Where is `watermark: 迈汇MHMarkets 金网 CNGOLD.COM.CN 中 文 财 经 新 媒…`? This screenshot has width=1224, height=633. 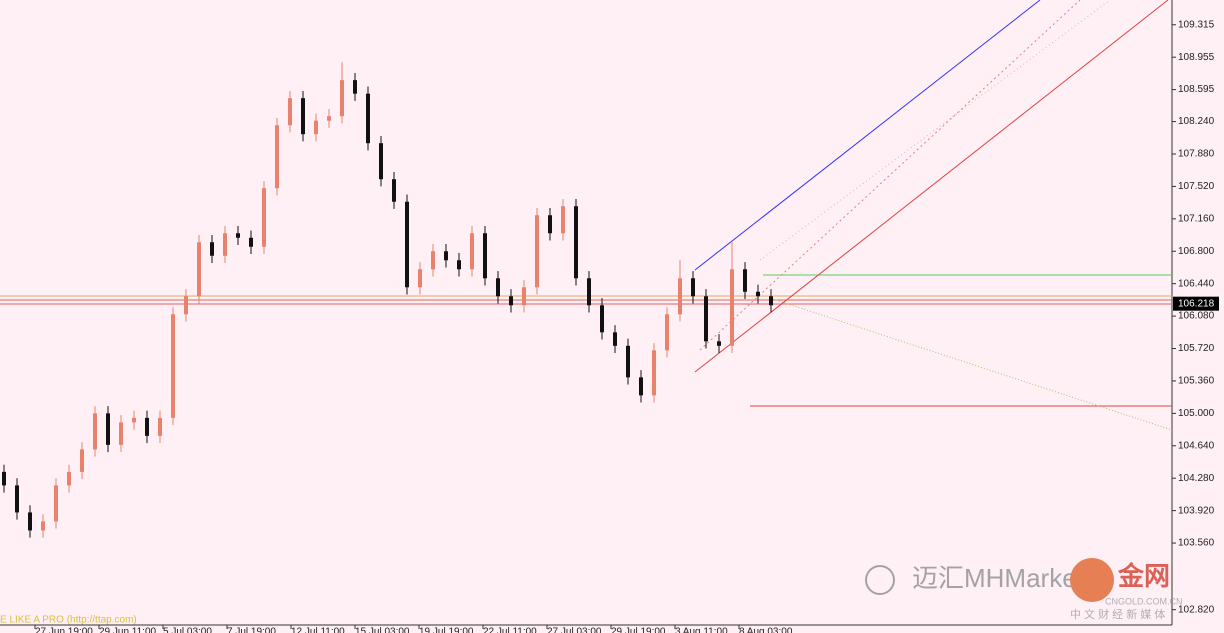
watermark: 迈汇MHMarkets 金网 CNGOLD.COM.CN 中 文 财 经 新 媒… is located at coordinates (1024, 589).